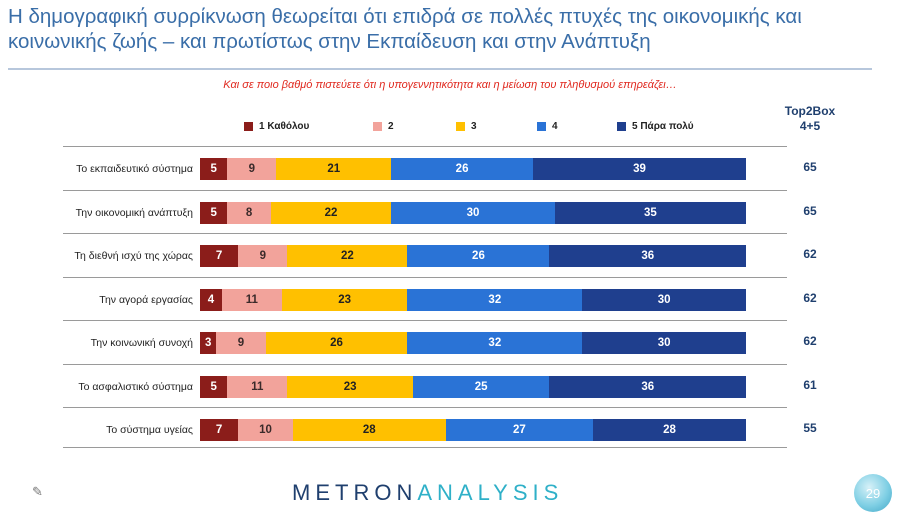 This screenshot has height=514, width=900. Describe the element at coordinates (383, 126) in the screenshot. I see `legend-item-2: 2` at that location.